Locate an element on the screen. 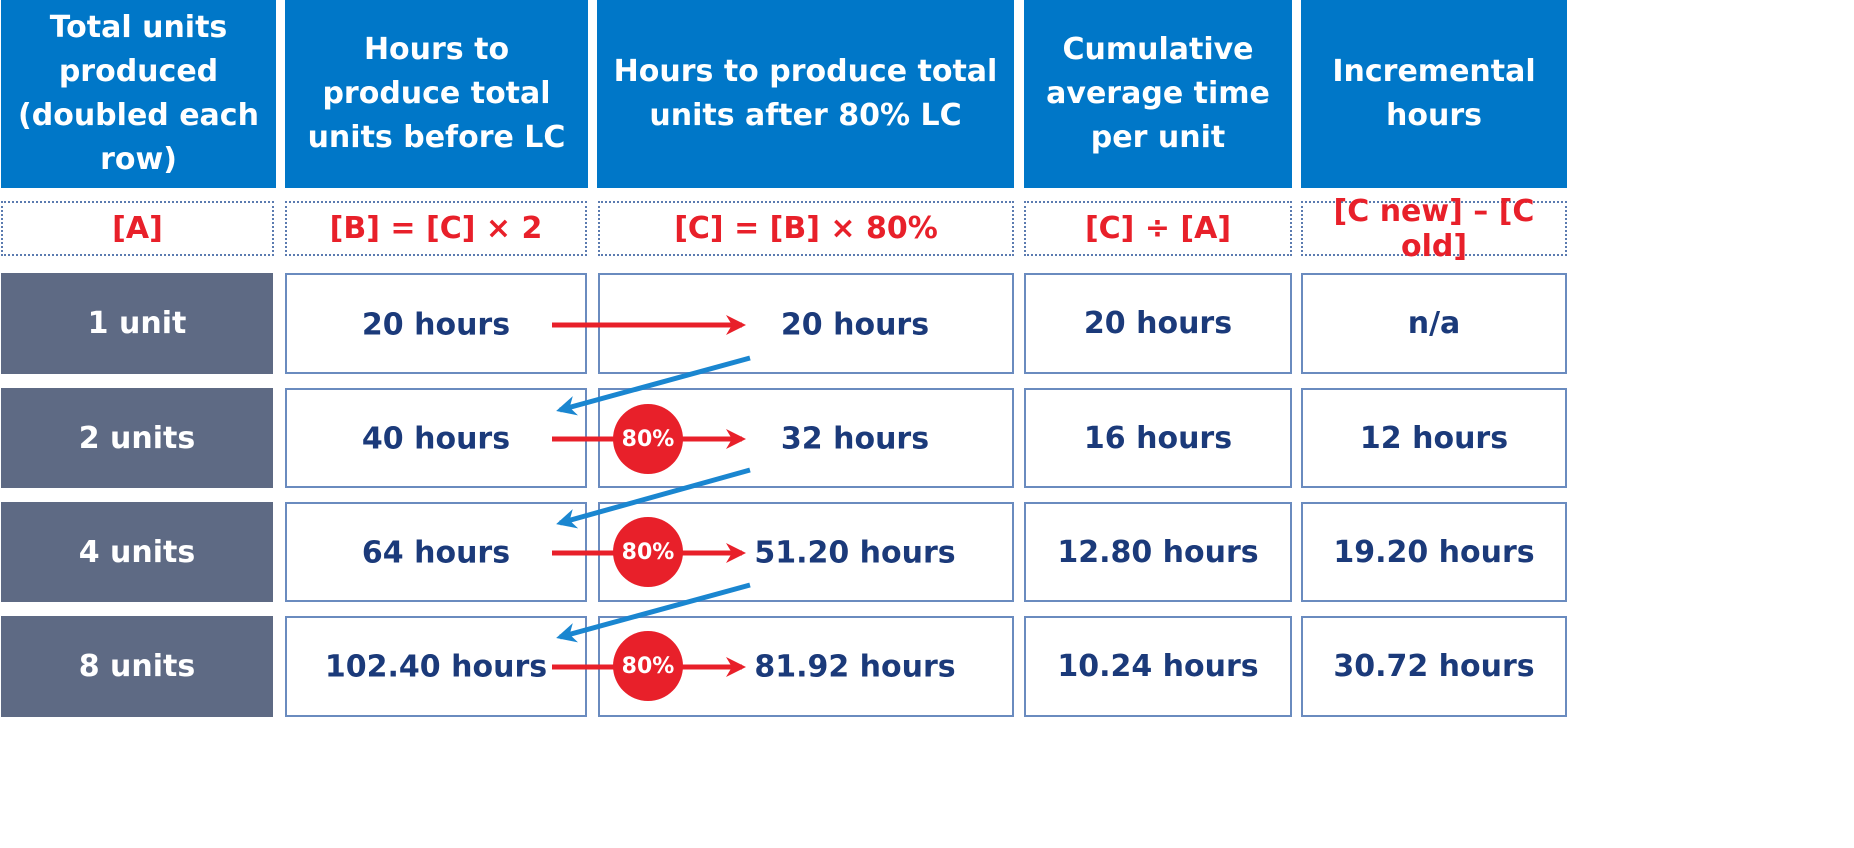  row-label-units: 4 units is located at coordinates (137, 552).